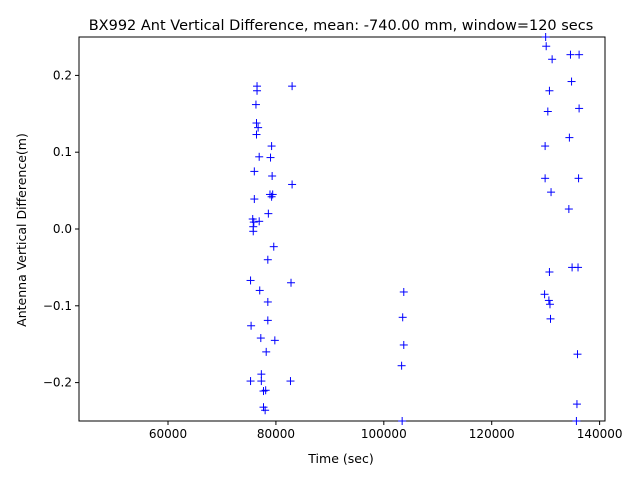 This screenshot has width=640, height=480. I want to click on y-tick-label: 0.0, so click(62, 229).